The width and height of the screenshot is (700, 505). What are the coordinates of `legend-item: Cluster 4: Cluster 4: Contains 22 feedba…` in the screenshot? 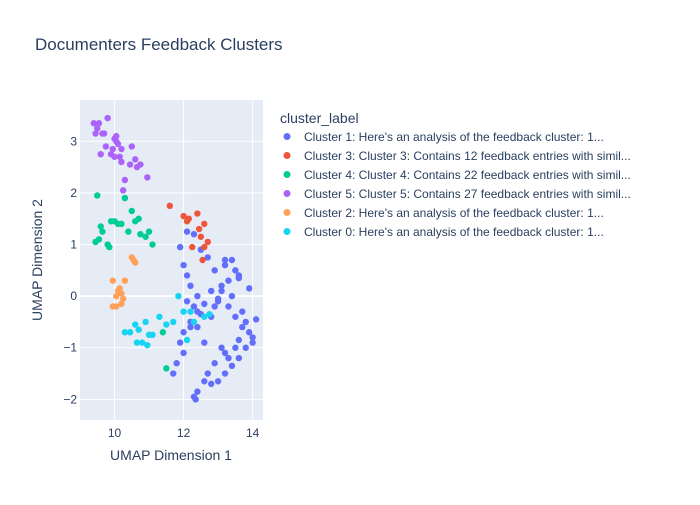 It's located at (457, 175).